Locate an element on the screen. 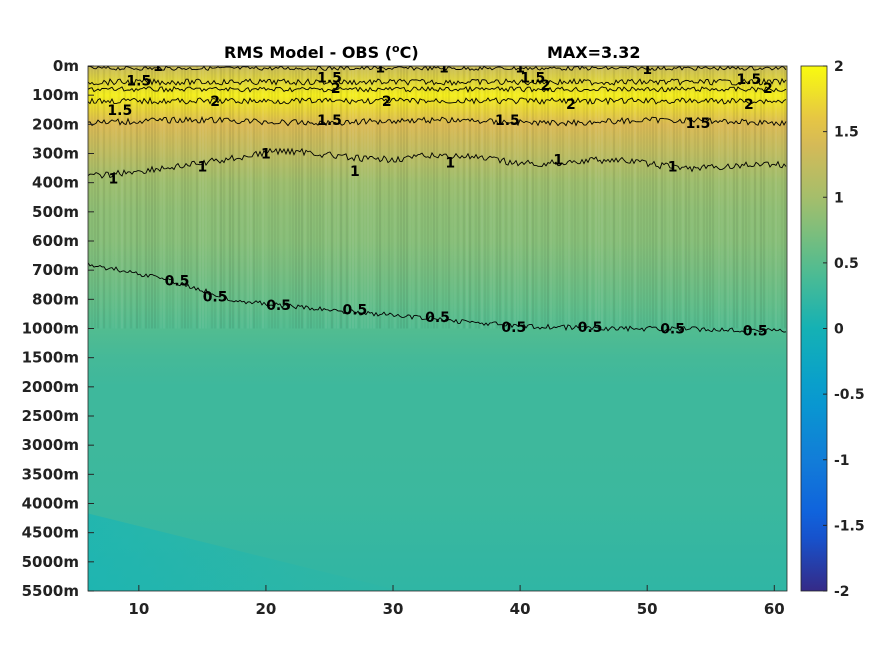 The width and height of the screenshot is (875, 656). y-tick-label: 600m is located at coordinates (55, 241).